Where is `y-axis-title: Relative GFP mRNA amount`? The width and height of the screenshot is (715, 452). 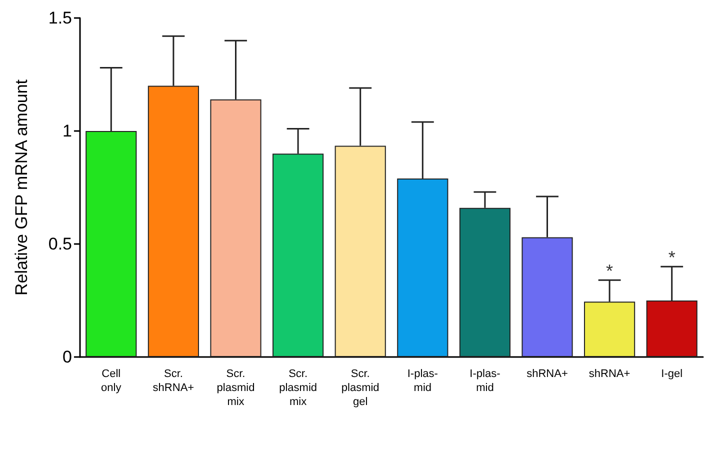
y-axis-title: Relative GFP mRNA amount is located at coordinates (21, 187).